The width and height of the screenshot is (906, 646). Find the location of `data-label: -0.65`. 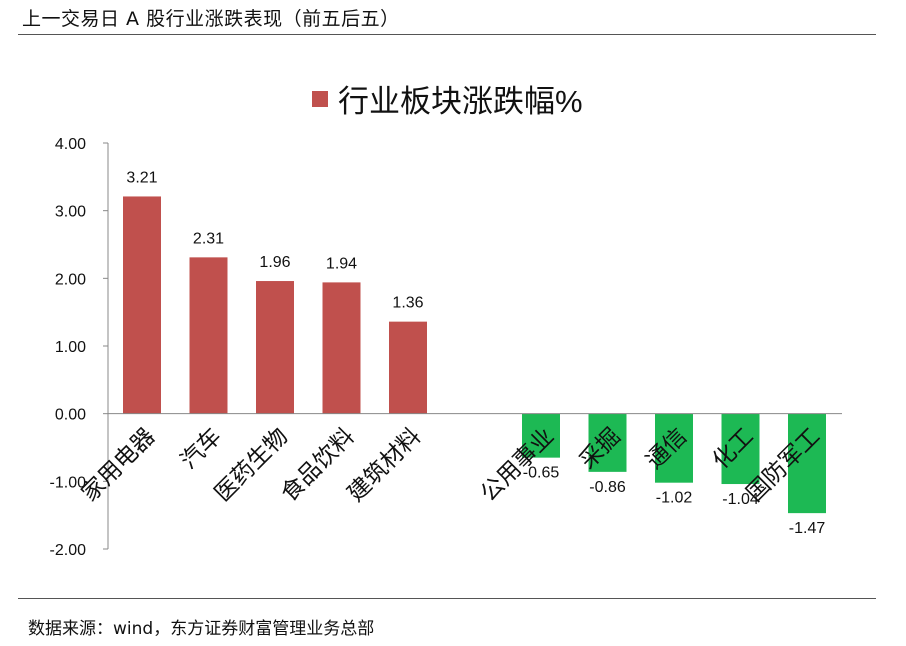

data-label: -0.65 is located at coordinates (541, 473).